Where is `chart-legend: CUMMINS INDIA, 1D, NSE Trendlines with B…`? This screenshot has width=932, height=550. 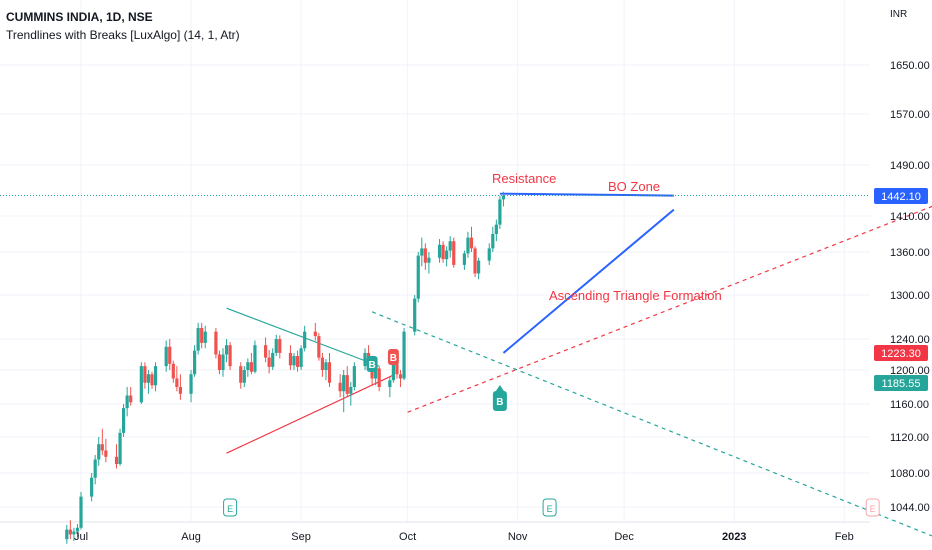 chart-legend: CUMMINS INDIA, 1D, NSE Trendlines with B… is located at coordinates (123, 26).